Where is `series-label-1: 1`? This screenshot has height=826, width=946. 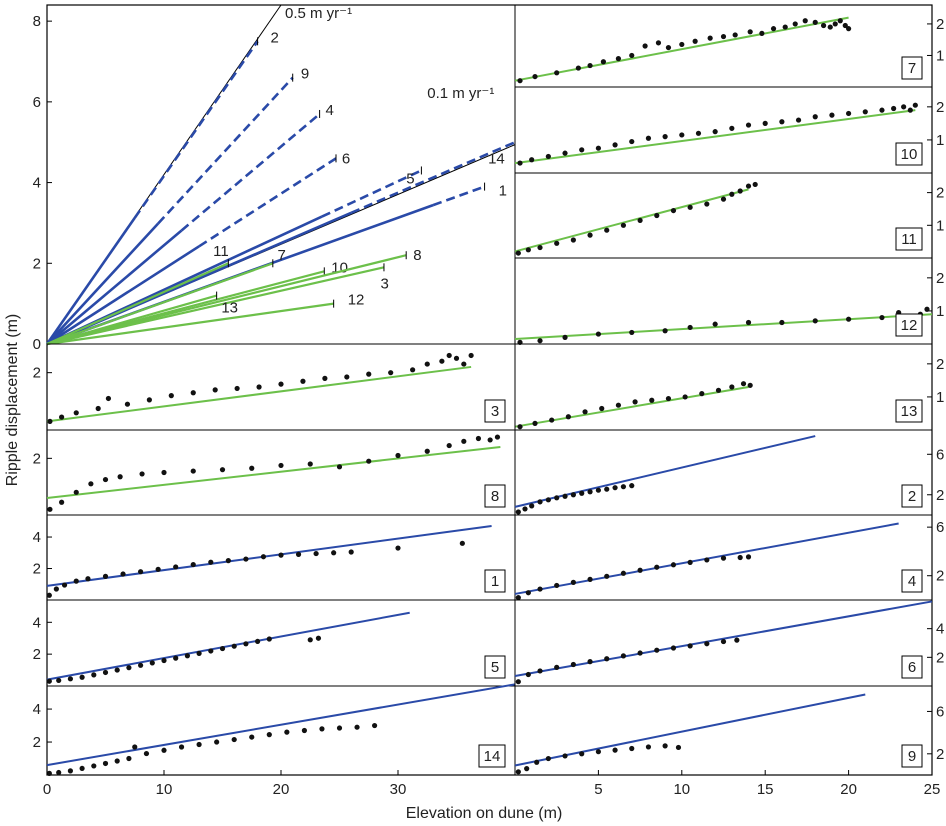
series-label-1: 1 is located at coordinates (503, 191).